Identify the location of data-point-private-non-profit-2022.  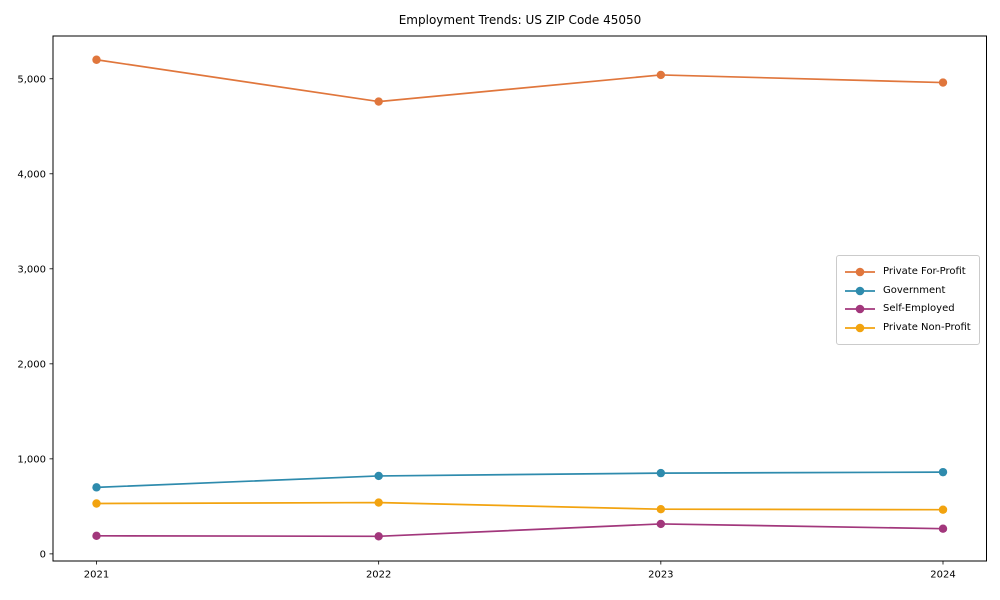
(378, 502).